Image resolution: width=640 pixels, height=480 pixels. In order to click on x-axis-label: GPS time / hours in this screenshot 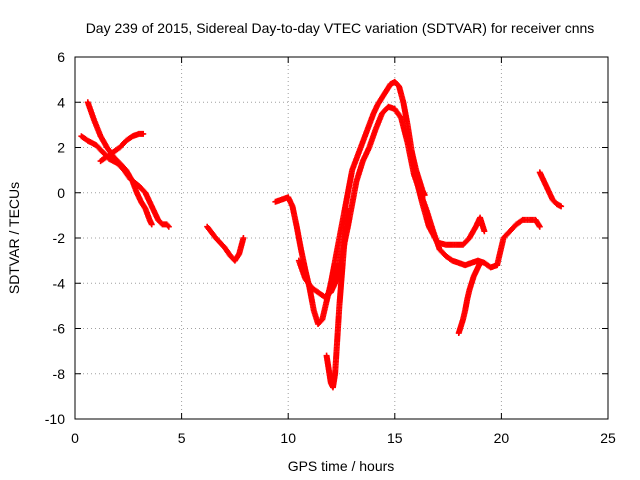, I will do `click(341, 466)`.